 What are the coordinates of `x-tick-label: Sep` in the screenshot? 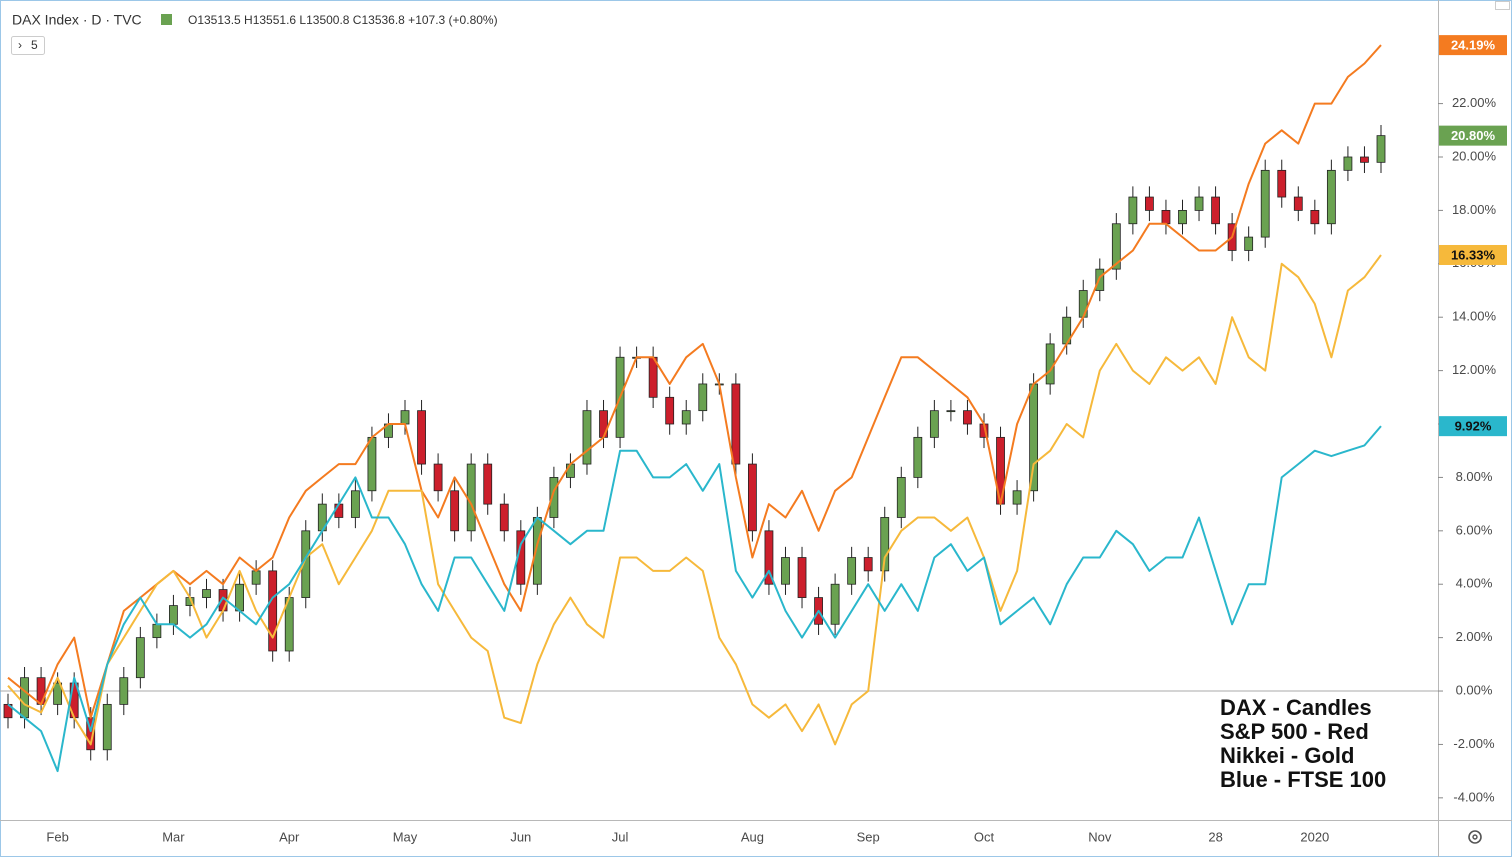 It's located at (868, 836).